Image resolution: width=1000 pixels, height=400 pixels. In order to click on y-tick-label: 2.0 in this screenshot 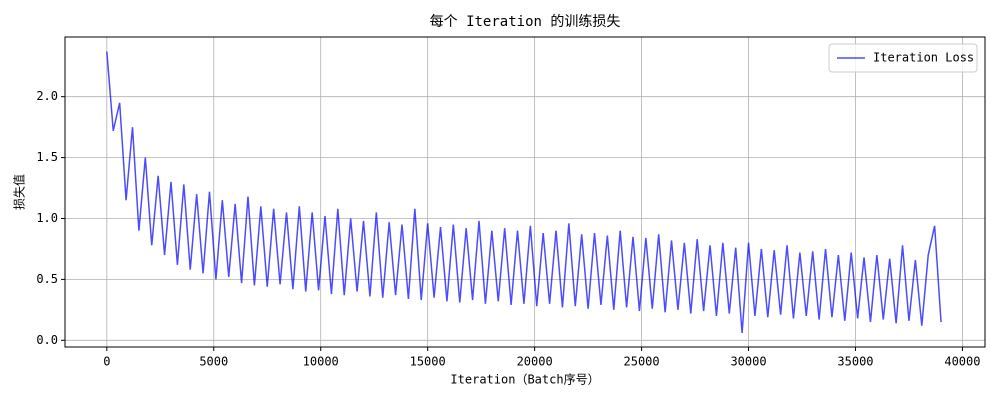, I will do `click(47, 96)`.